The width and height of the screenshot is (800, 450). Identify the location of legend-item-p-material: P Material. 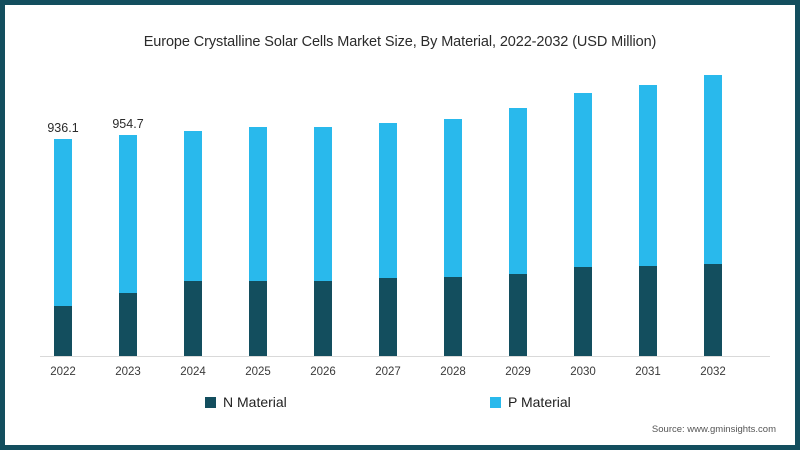
(530, 402).